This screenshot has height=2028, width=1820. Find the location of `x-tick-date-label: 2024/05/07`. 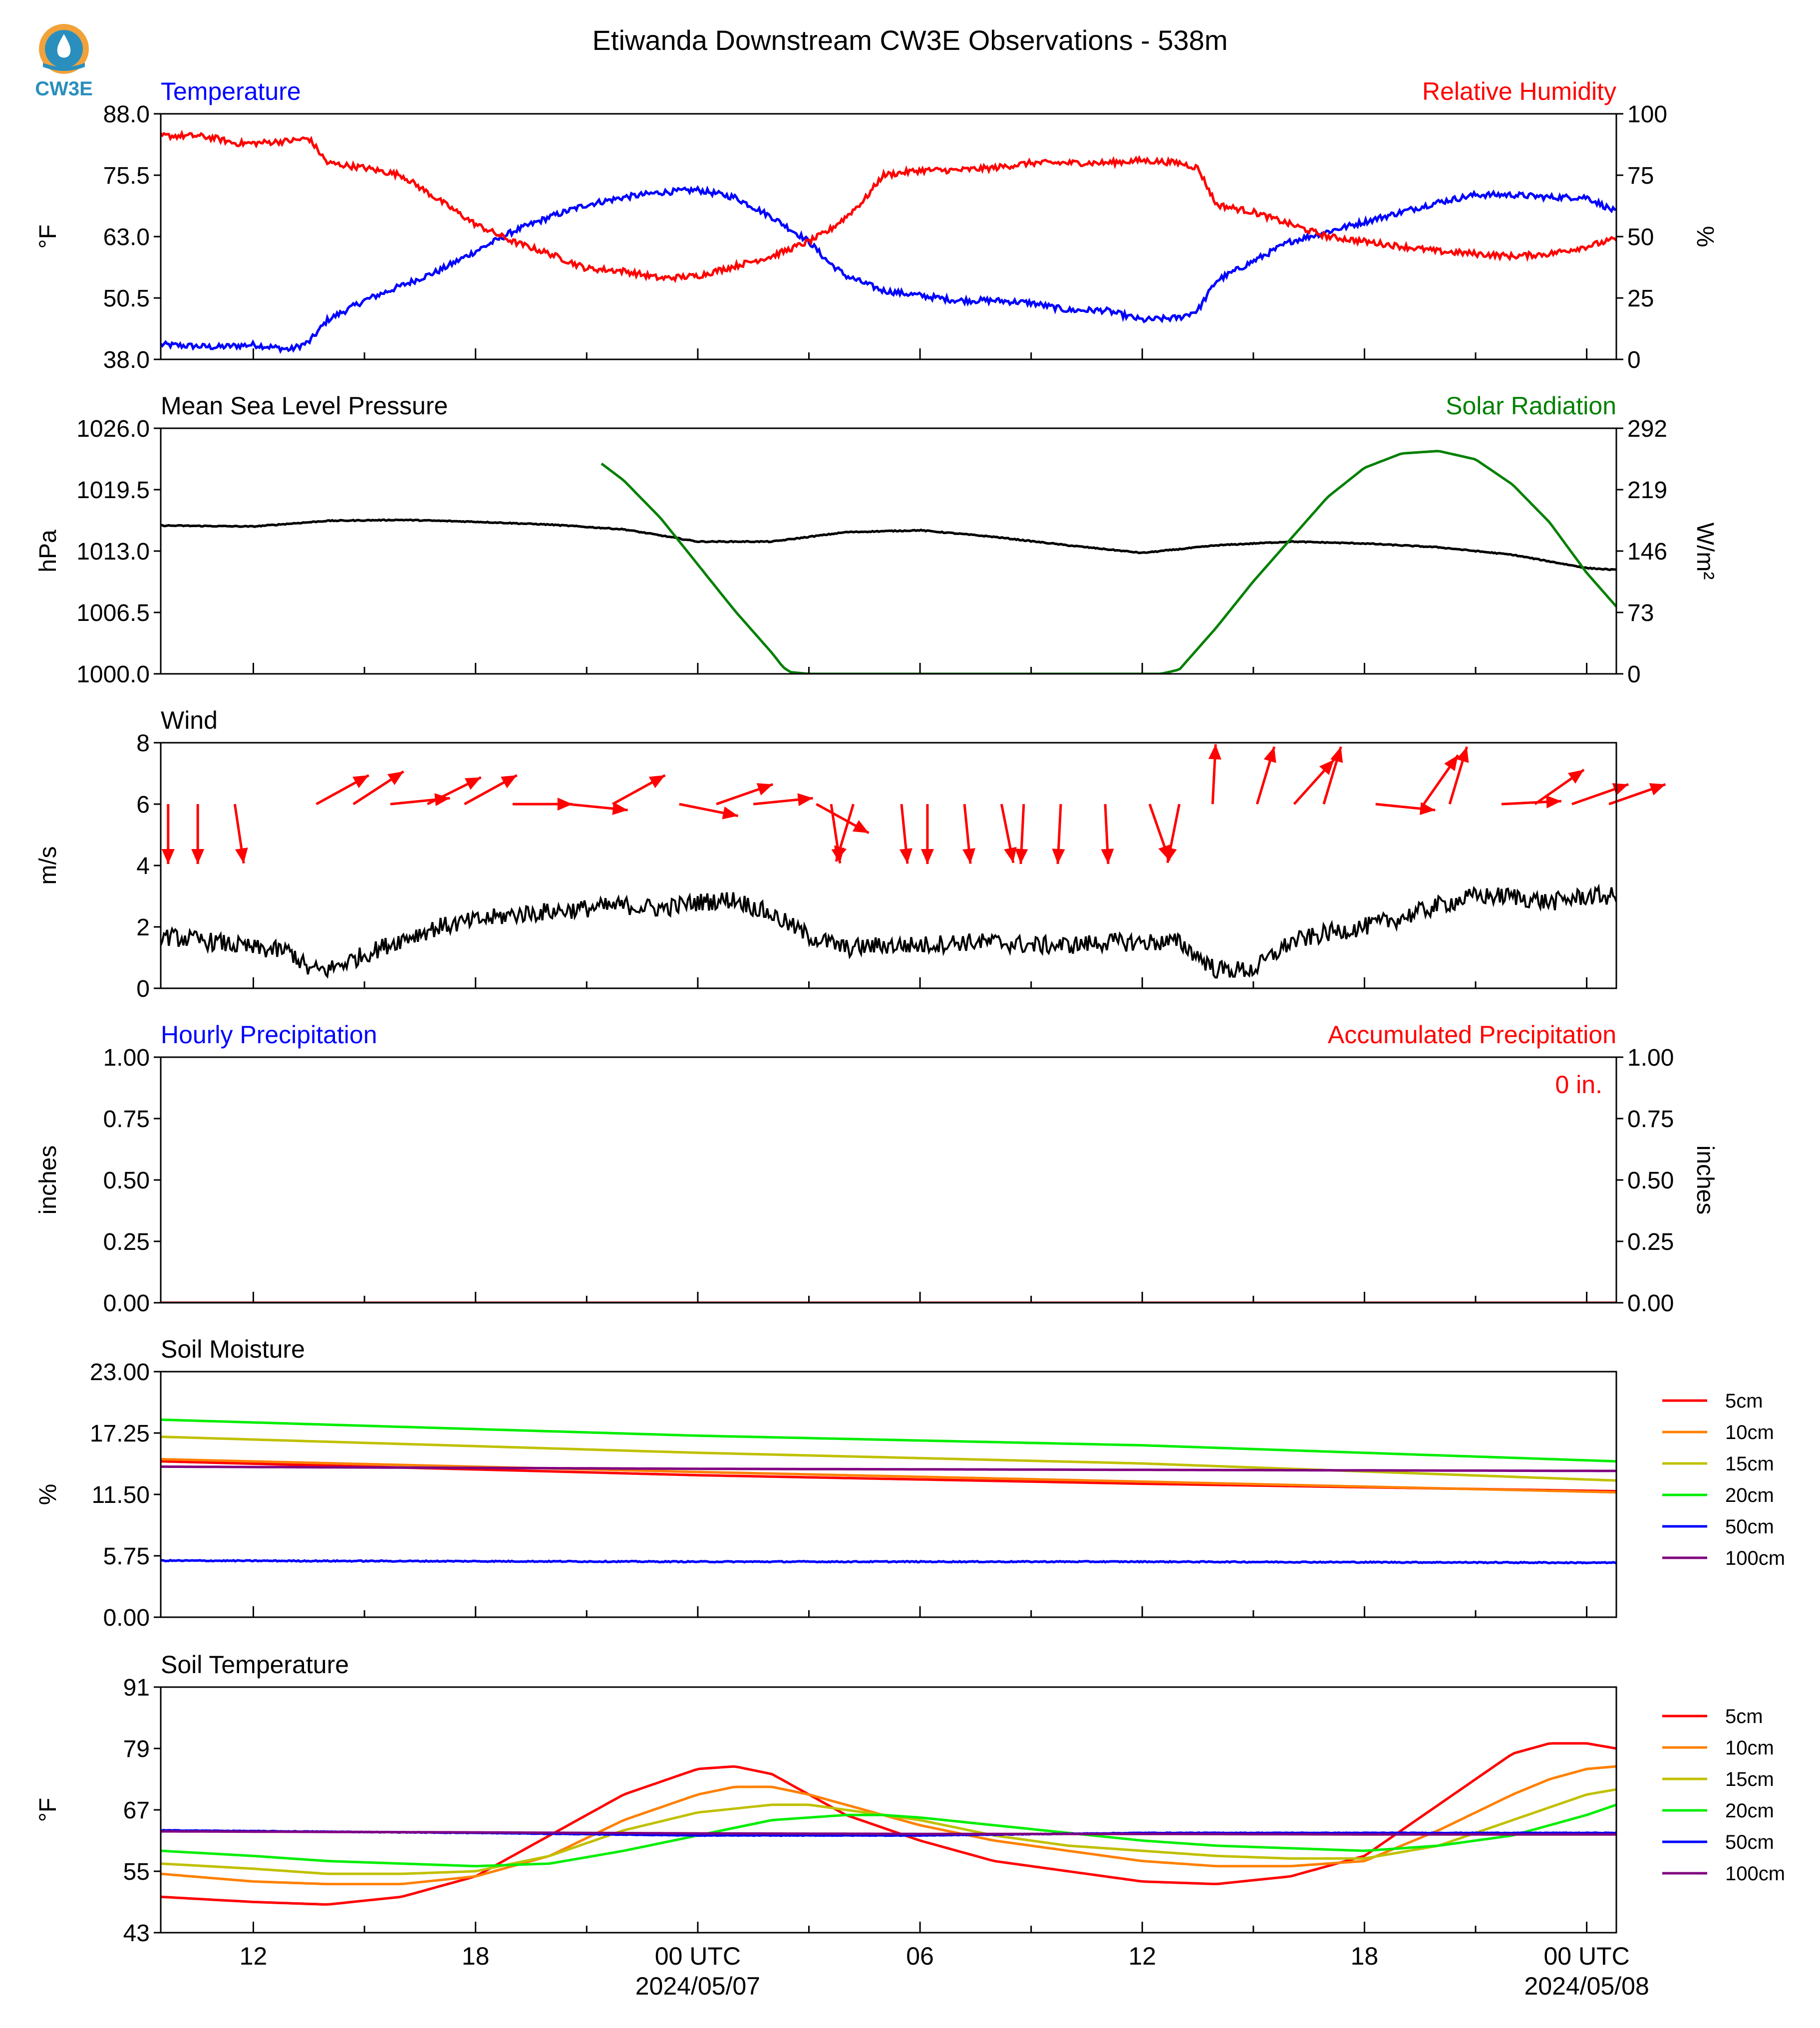

x-tick-date-label: 2024/05/07 is located at coordinates (697, 1986).